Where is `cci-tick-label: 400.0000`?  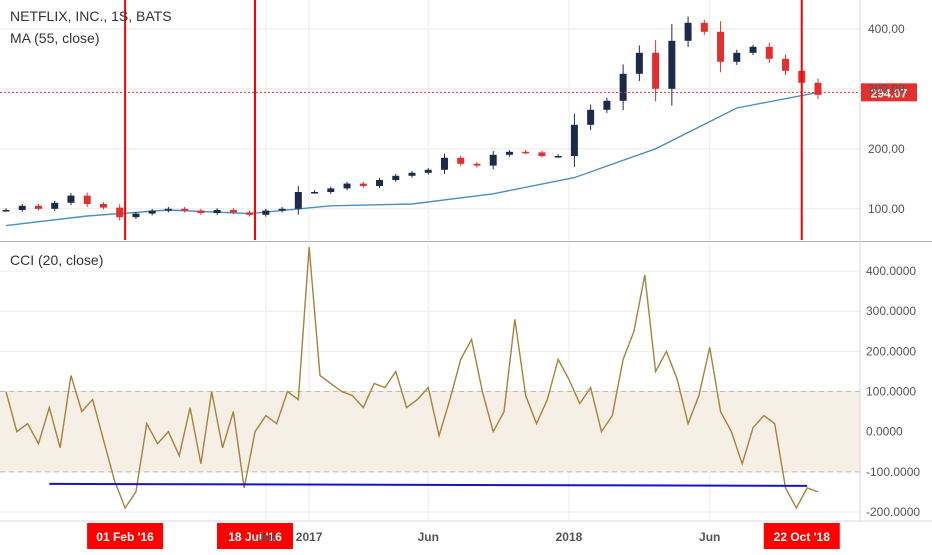
cci-tick-label: 400.0000 is located at coordinates (891, 271).